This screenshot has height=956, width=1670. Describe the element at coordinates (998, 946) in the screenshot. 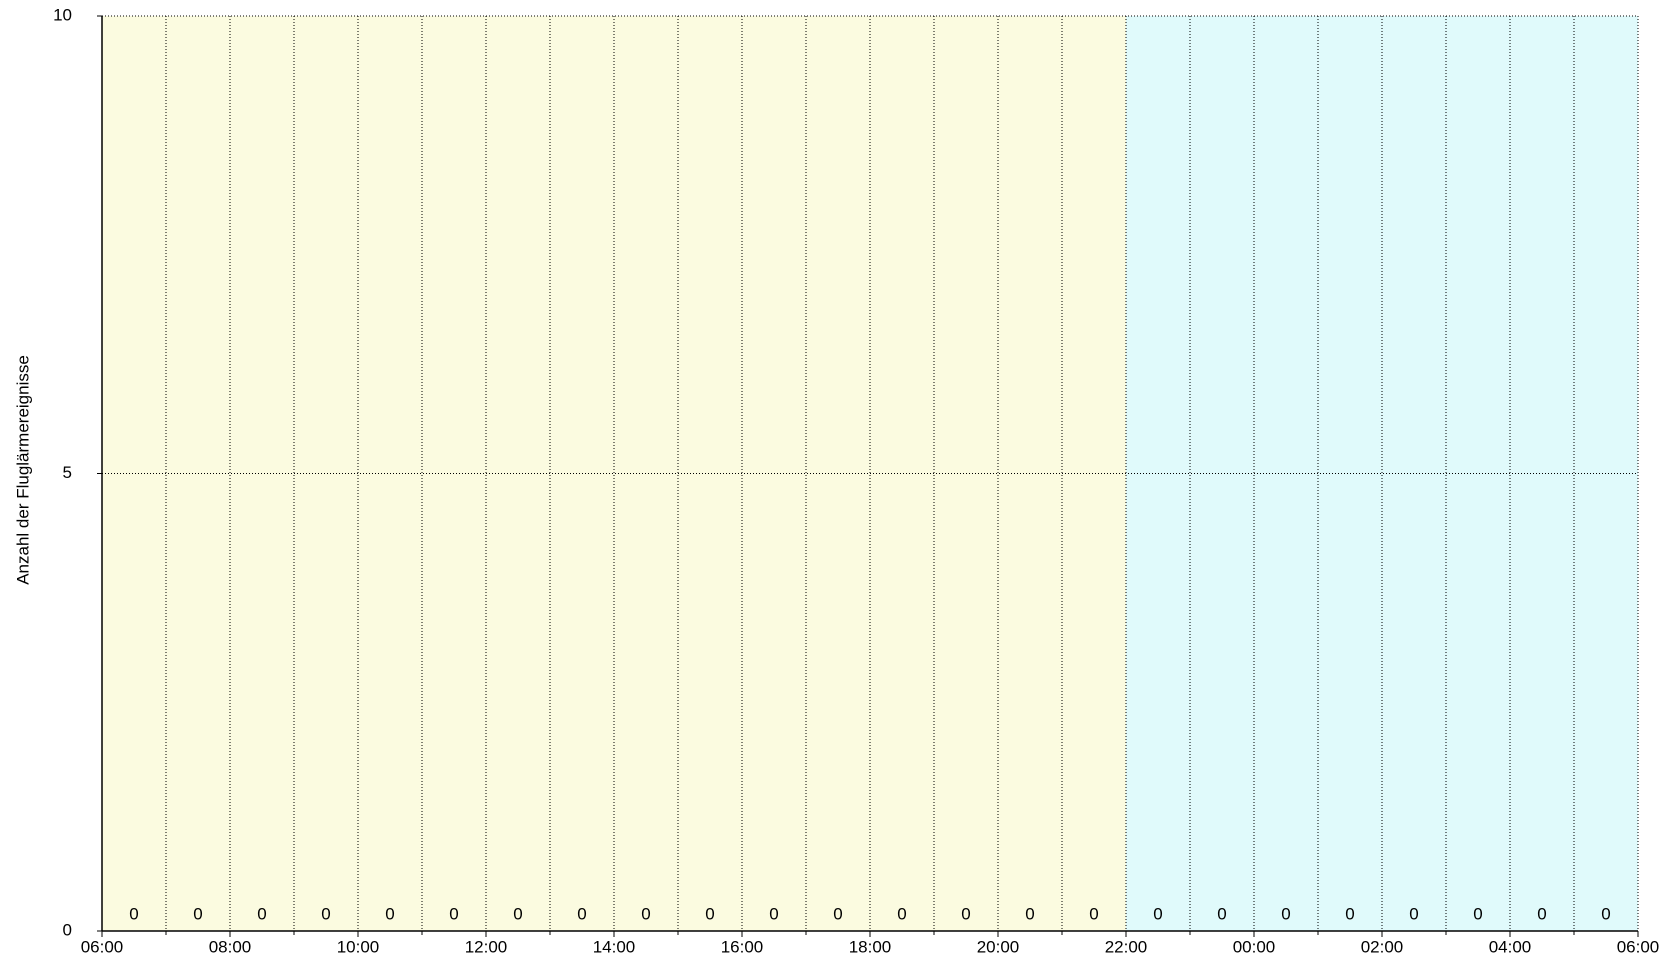

I see `x-tick-label: 20:00` at that location.